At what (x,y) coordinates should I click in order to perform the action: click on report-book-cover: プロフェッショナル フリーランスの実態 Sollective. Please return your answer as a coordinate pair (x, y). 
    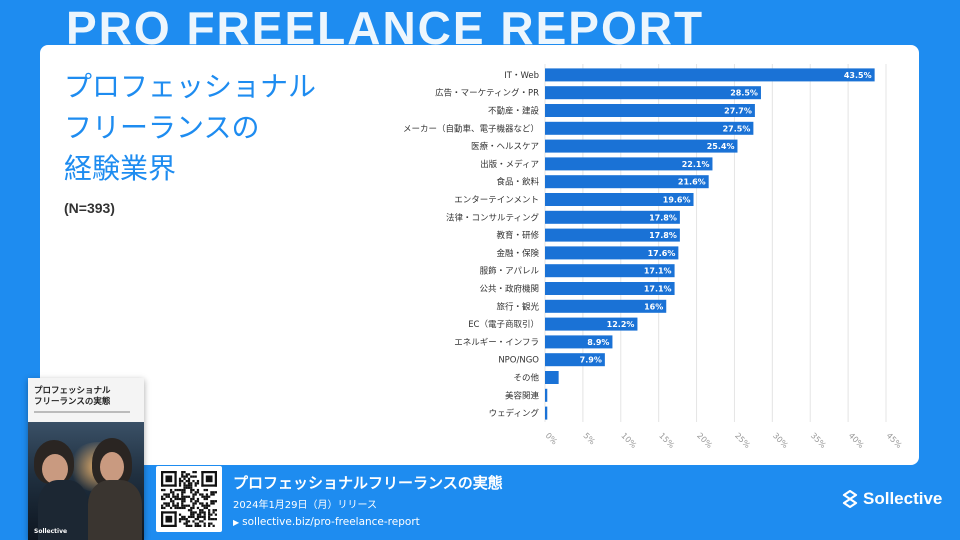
    Looking at the image, I should click on (86, 459).